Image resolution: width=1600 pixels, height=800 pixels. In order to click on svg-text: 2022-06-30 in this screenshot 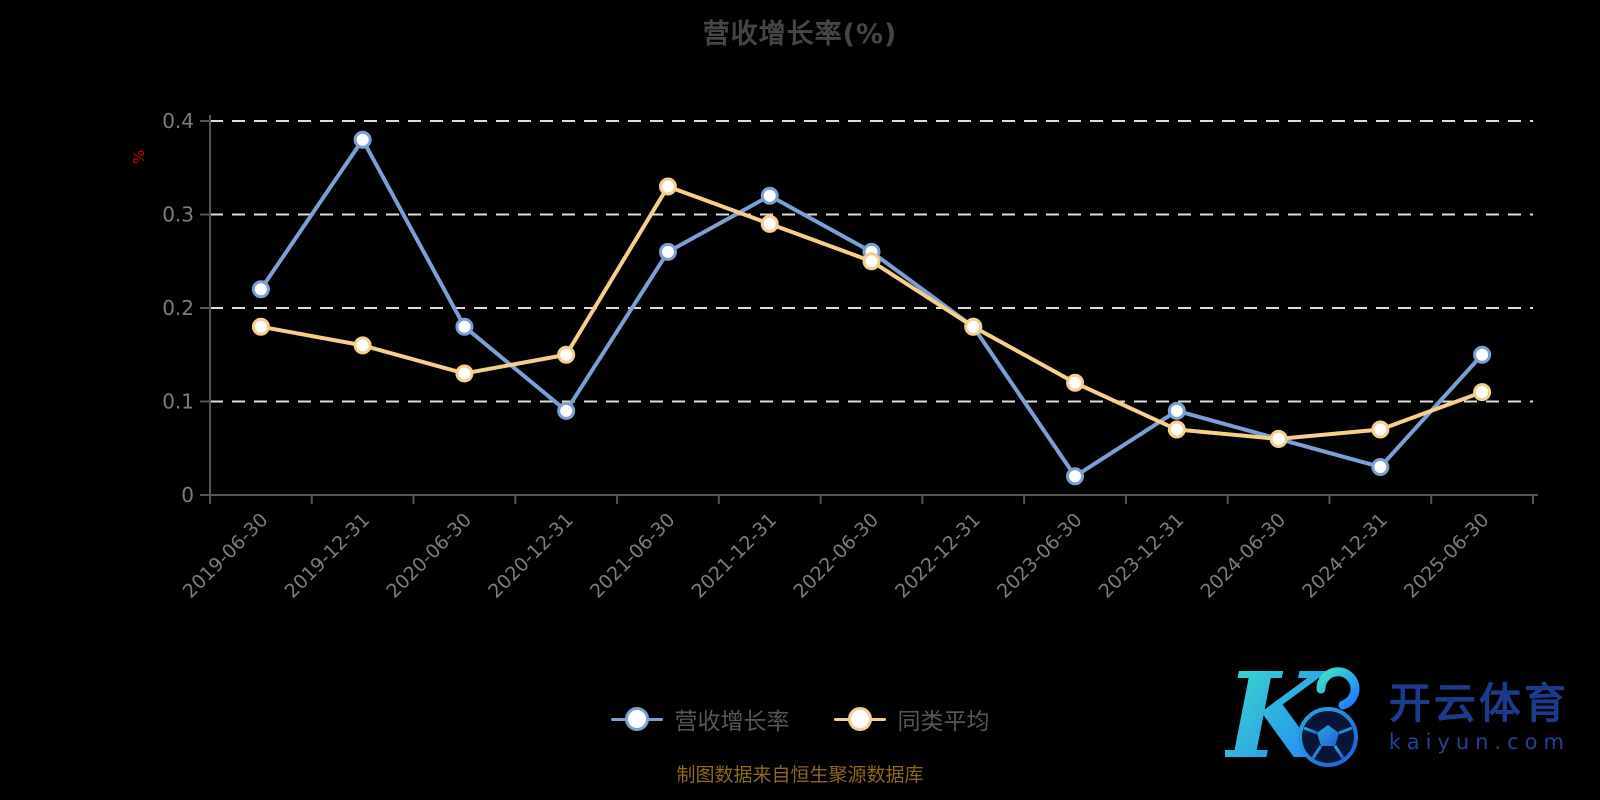, I will do `click(836, 556)`.